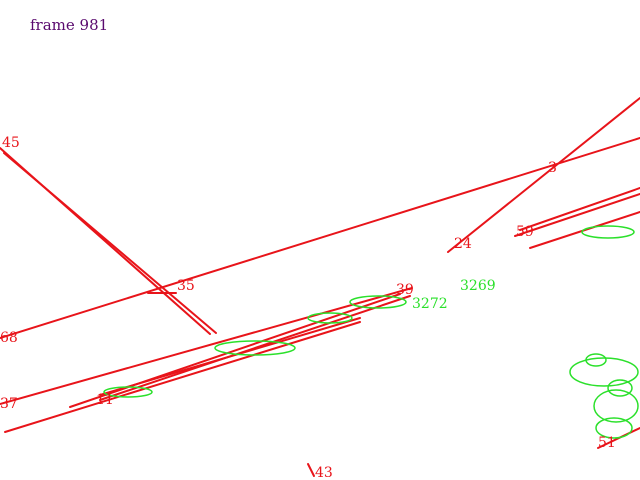 Image resolution: width=640 pixels, height=480 pixels. Describe the element at coordinates (607, 443) in the screenshot. I see `track-id-label: 51` at that location.